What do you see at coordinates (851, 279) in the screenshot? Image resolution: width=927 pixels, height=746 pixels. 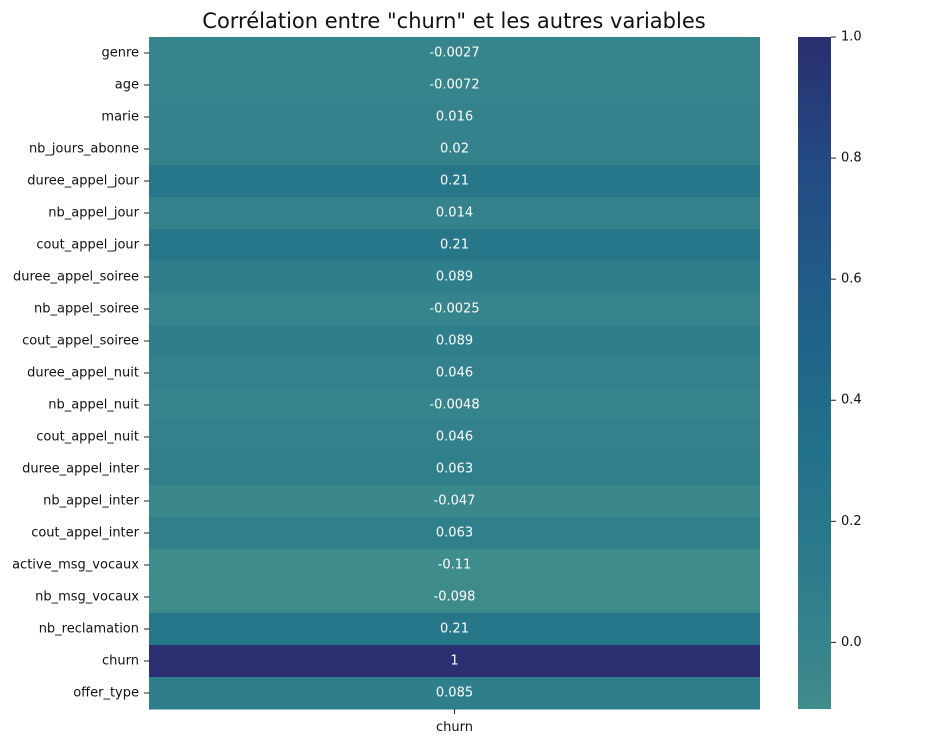 I see `colorbar-tick-label: 0.6` at bounding box center [851, 279].